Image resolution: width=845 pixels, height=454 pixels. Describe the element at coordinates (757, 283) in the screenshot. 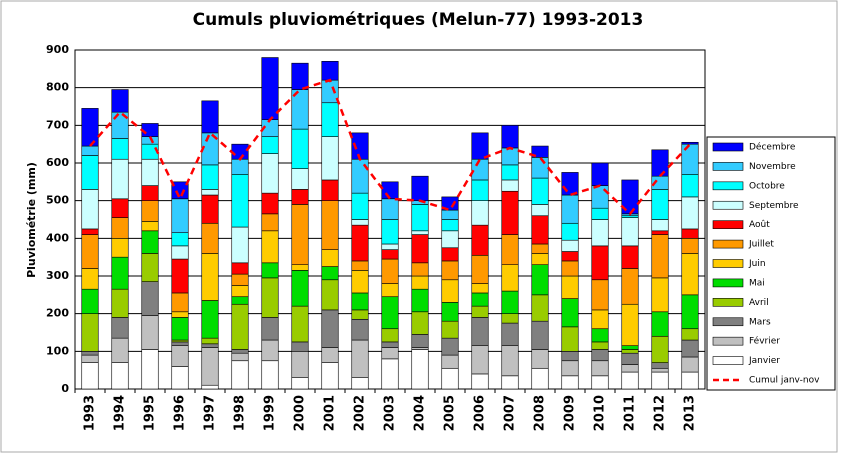

I see `legend-label: Mai` at that location.